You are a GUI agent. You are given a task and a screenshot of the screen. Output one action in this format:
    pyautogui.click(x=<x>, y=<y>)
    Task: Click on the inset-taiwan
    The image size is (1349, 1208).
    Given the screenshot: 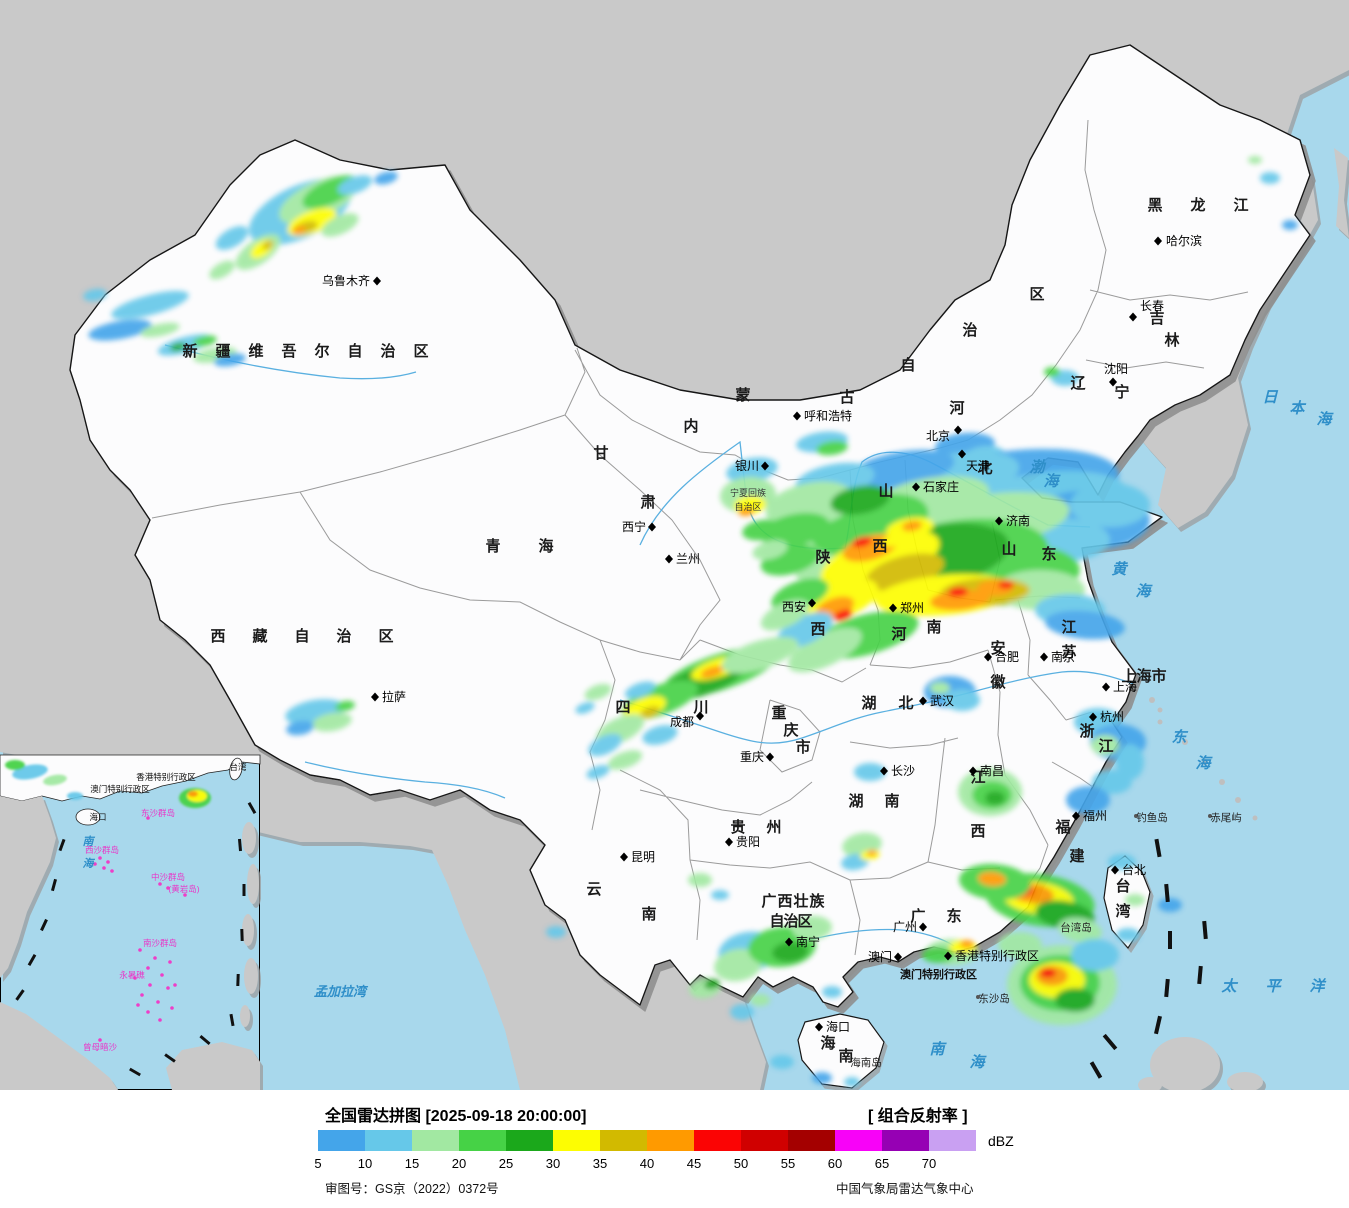 What is the action you would take?
    pyautogui.click(x=236, y=769)
    